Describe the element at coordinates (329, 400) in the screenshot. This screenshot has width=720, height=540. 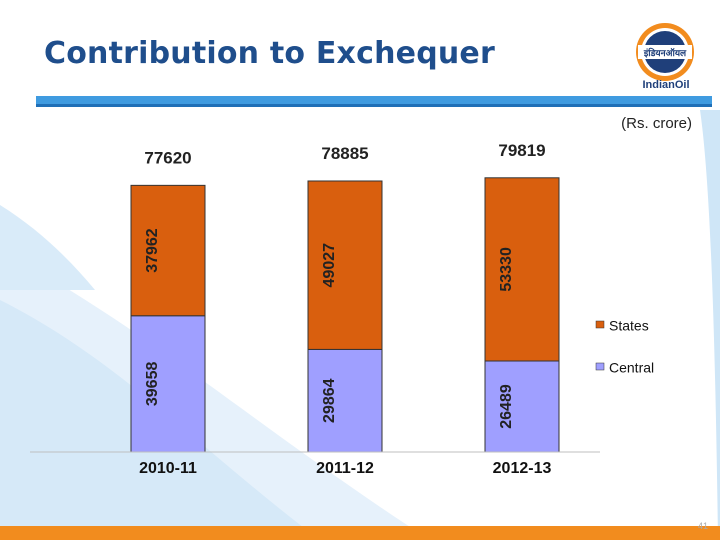
I see `value-label-central-2011-12: 29864` at that location.